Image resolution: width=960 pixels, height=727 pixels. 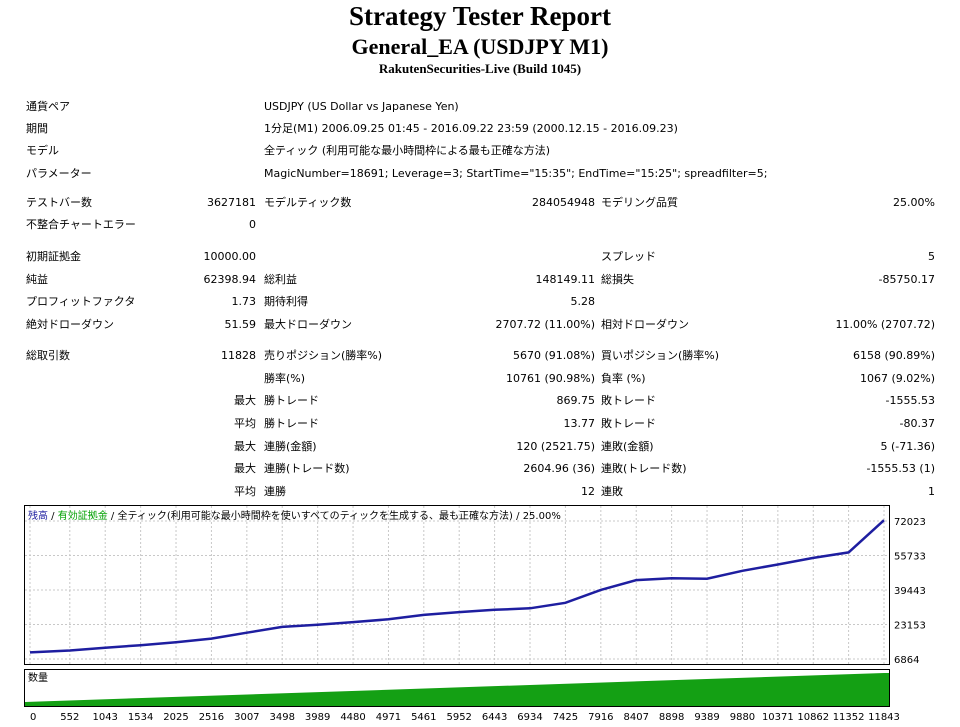 I want to click on balance-legend: 残高, so click(x=38, y=515).